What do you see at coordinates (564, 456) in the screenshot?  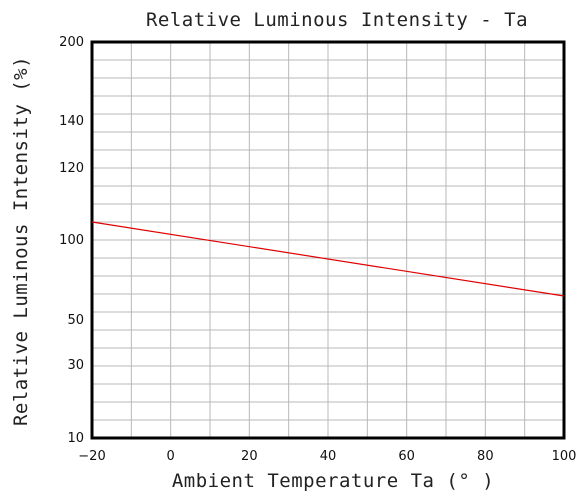 I see `x-tick-label: 100` at bounding box center [564, 456].